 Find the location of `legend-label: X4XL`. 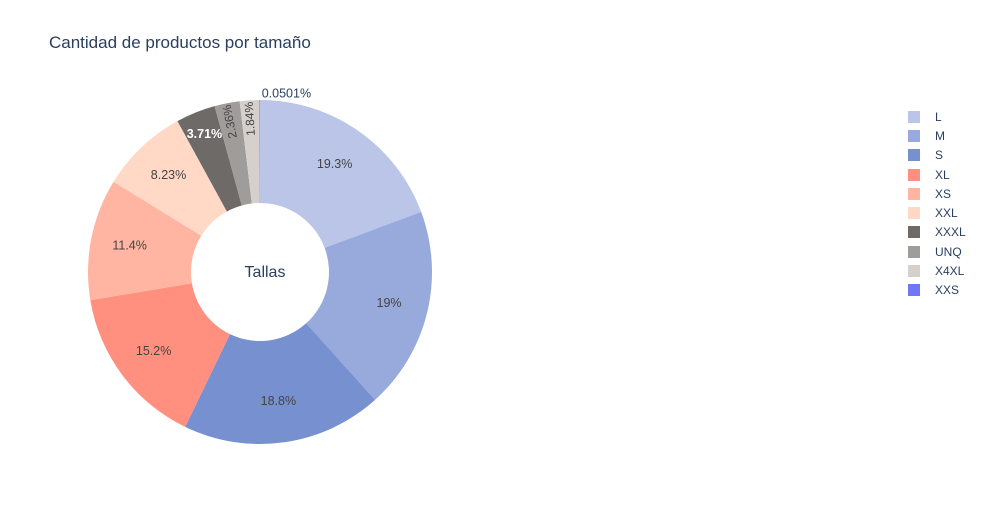

legend-label: X4XL is located at coordinates (950, 271).